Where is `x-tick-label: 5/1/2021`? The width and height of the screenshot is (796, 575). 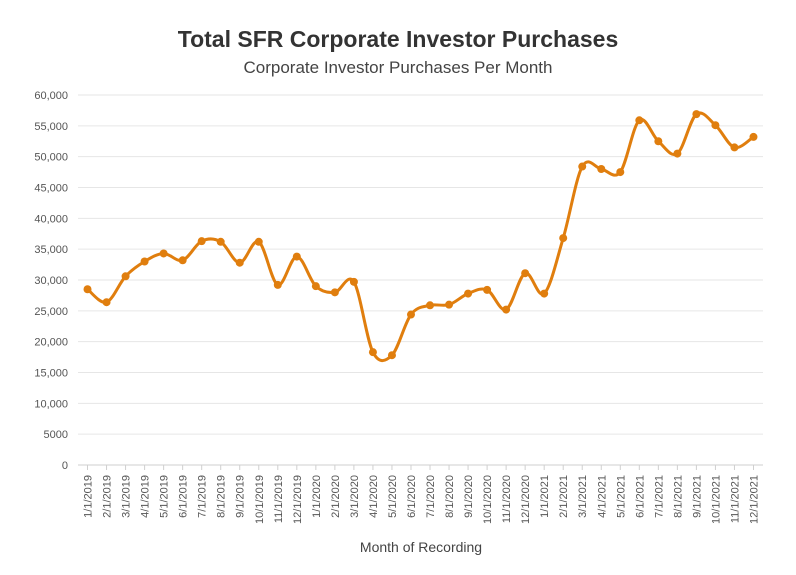
x-tick-label: 5/1/2021 is located at coordinates (621, 496).